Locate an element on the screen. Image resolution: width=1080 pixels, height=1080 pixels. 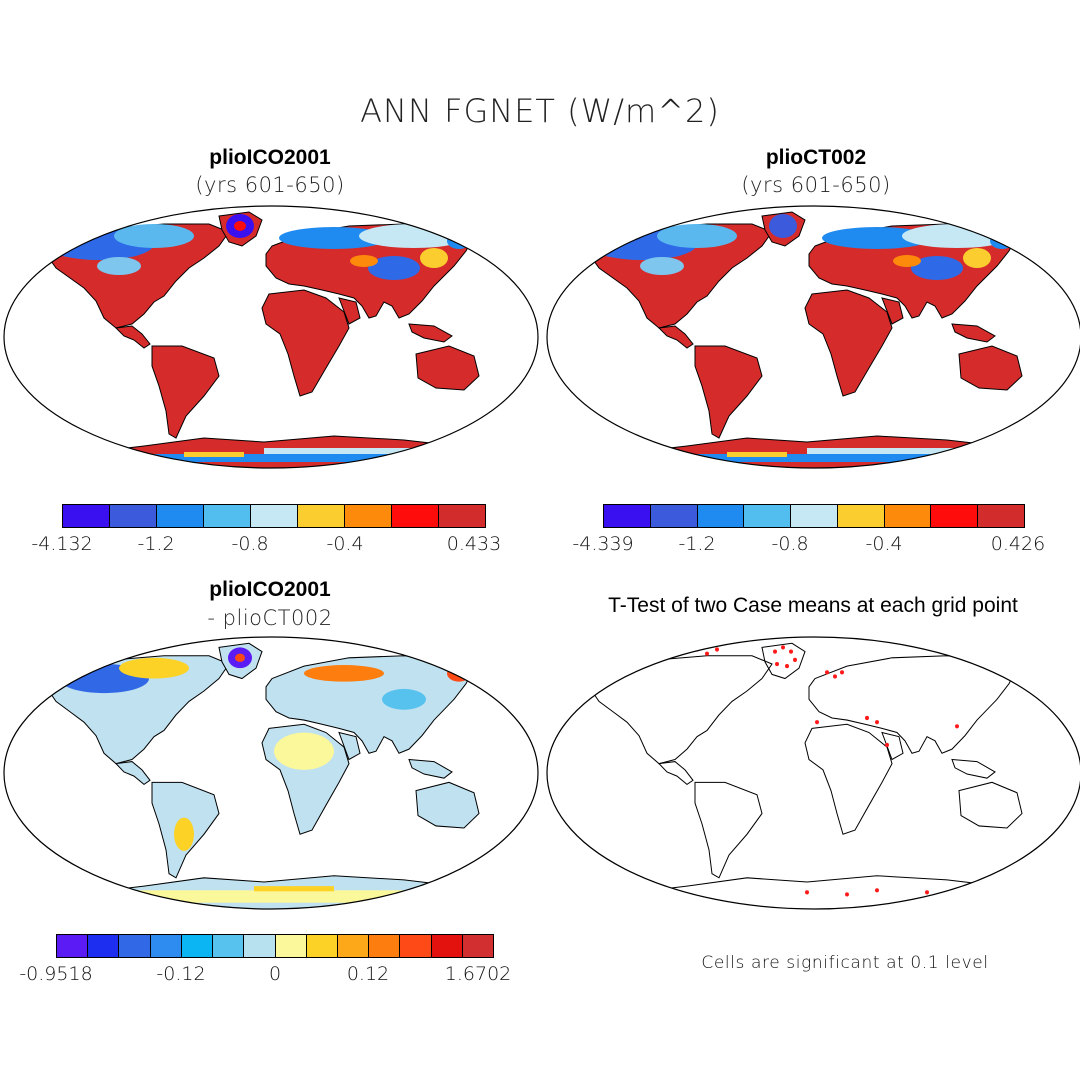
map-top-left is located at coordinates (271, 337).